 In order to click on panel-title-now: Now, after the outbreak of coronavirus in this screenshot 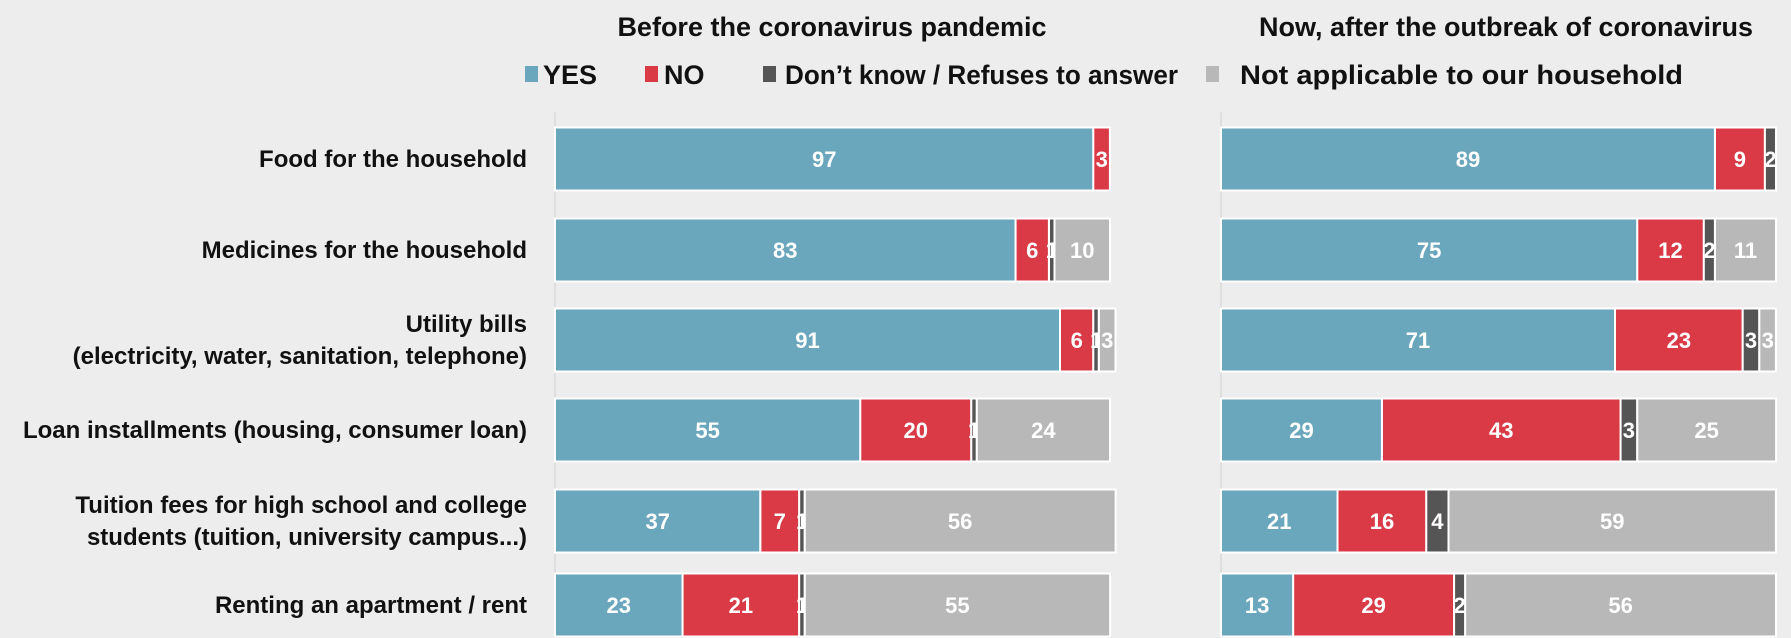, I will do `click(1506, 27)`.